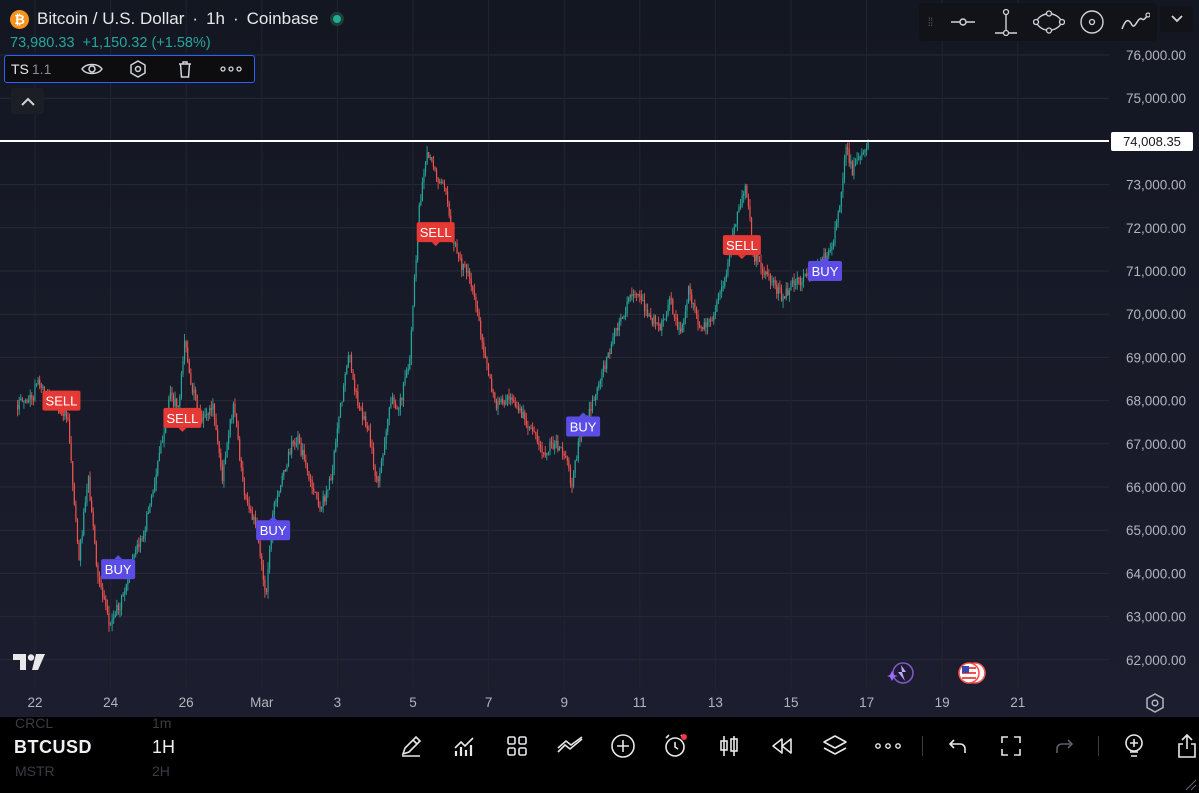  What do you see at coordinates (195, 18) in the screenshot?
I see `title-sep-1: ·` at bounding box center [195, 18].